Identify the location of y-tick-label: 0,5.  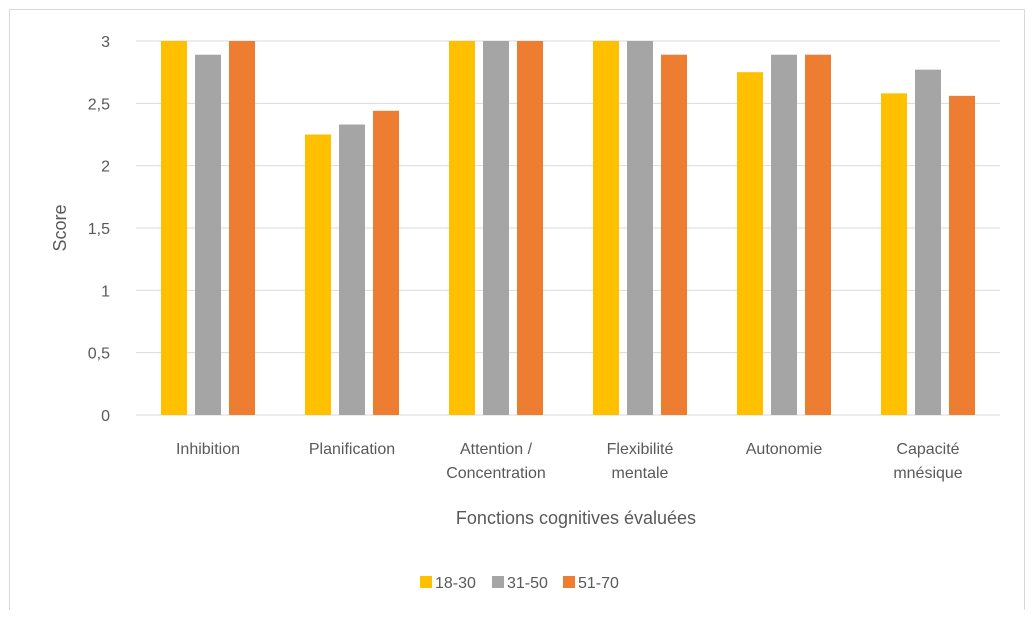
(99, 354).